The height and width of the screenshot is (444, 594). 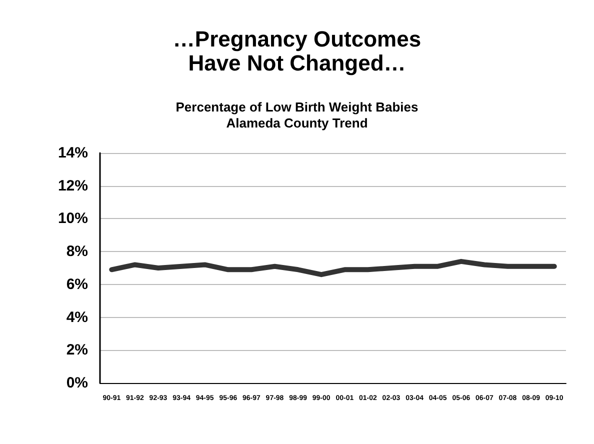 I want to click on y-tick-label: 12%, so click(x=73, y=185).